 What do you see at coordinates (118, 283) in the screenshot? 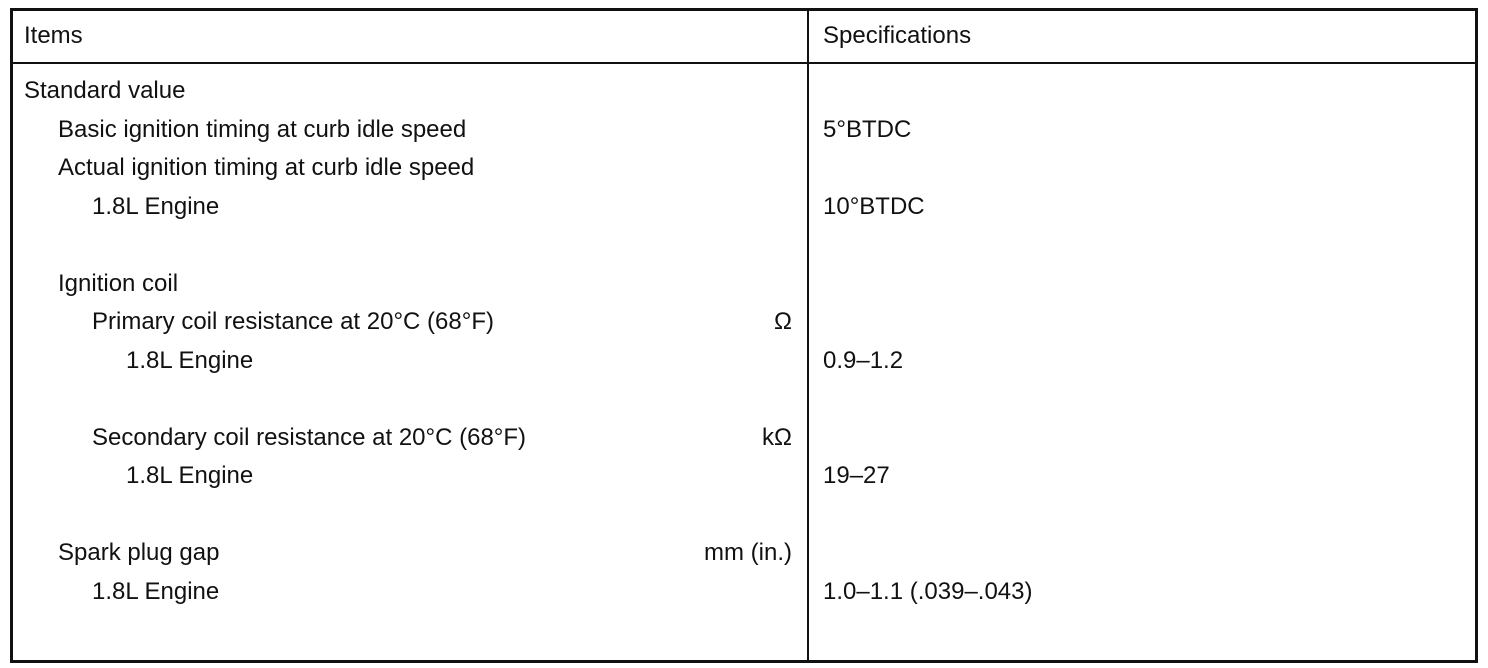
I see `item-label: Ignition coil` at bounding box center [118, 283].